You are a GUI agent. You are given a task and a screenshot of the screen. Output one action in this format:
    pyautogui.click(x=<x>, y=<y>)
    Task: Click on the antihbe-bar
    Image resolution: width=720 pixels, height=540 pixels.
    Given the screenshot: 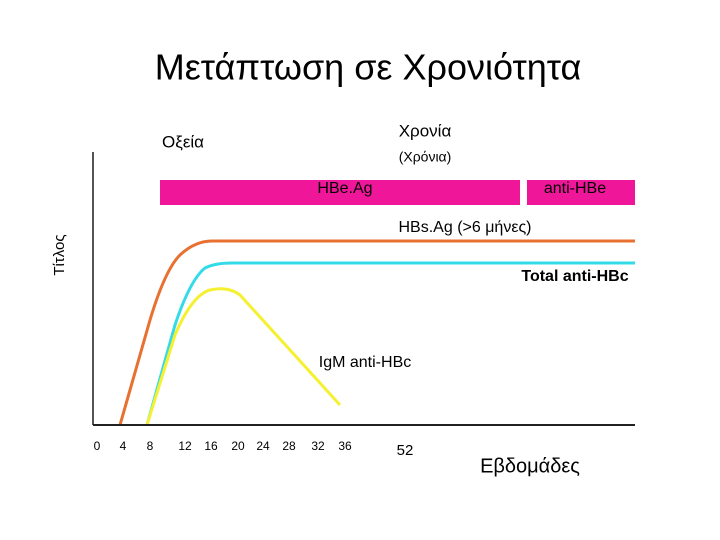 What is the action you would take?
    pyautogui.click(x=581, y=192)
    